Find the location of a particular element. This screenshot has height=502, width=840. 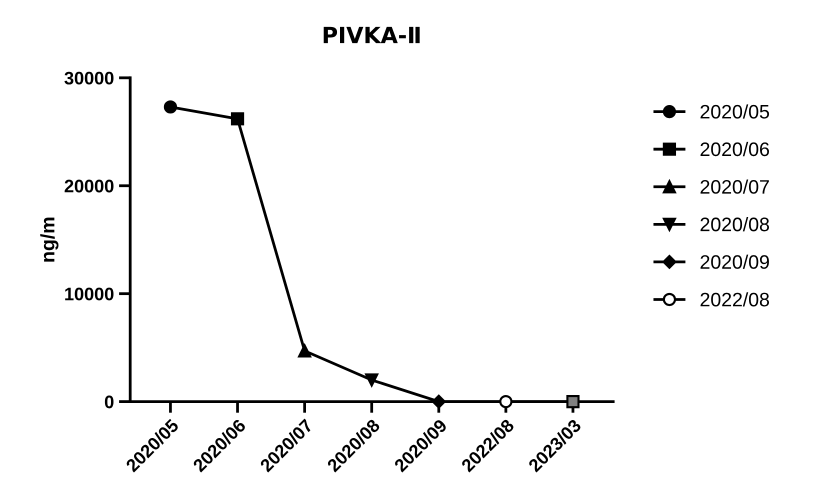

legend-label: 2020/06 is located at coordinates (735, 149).